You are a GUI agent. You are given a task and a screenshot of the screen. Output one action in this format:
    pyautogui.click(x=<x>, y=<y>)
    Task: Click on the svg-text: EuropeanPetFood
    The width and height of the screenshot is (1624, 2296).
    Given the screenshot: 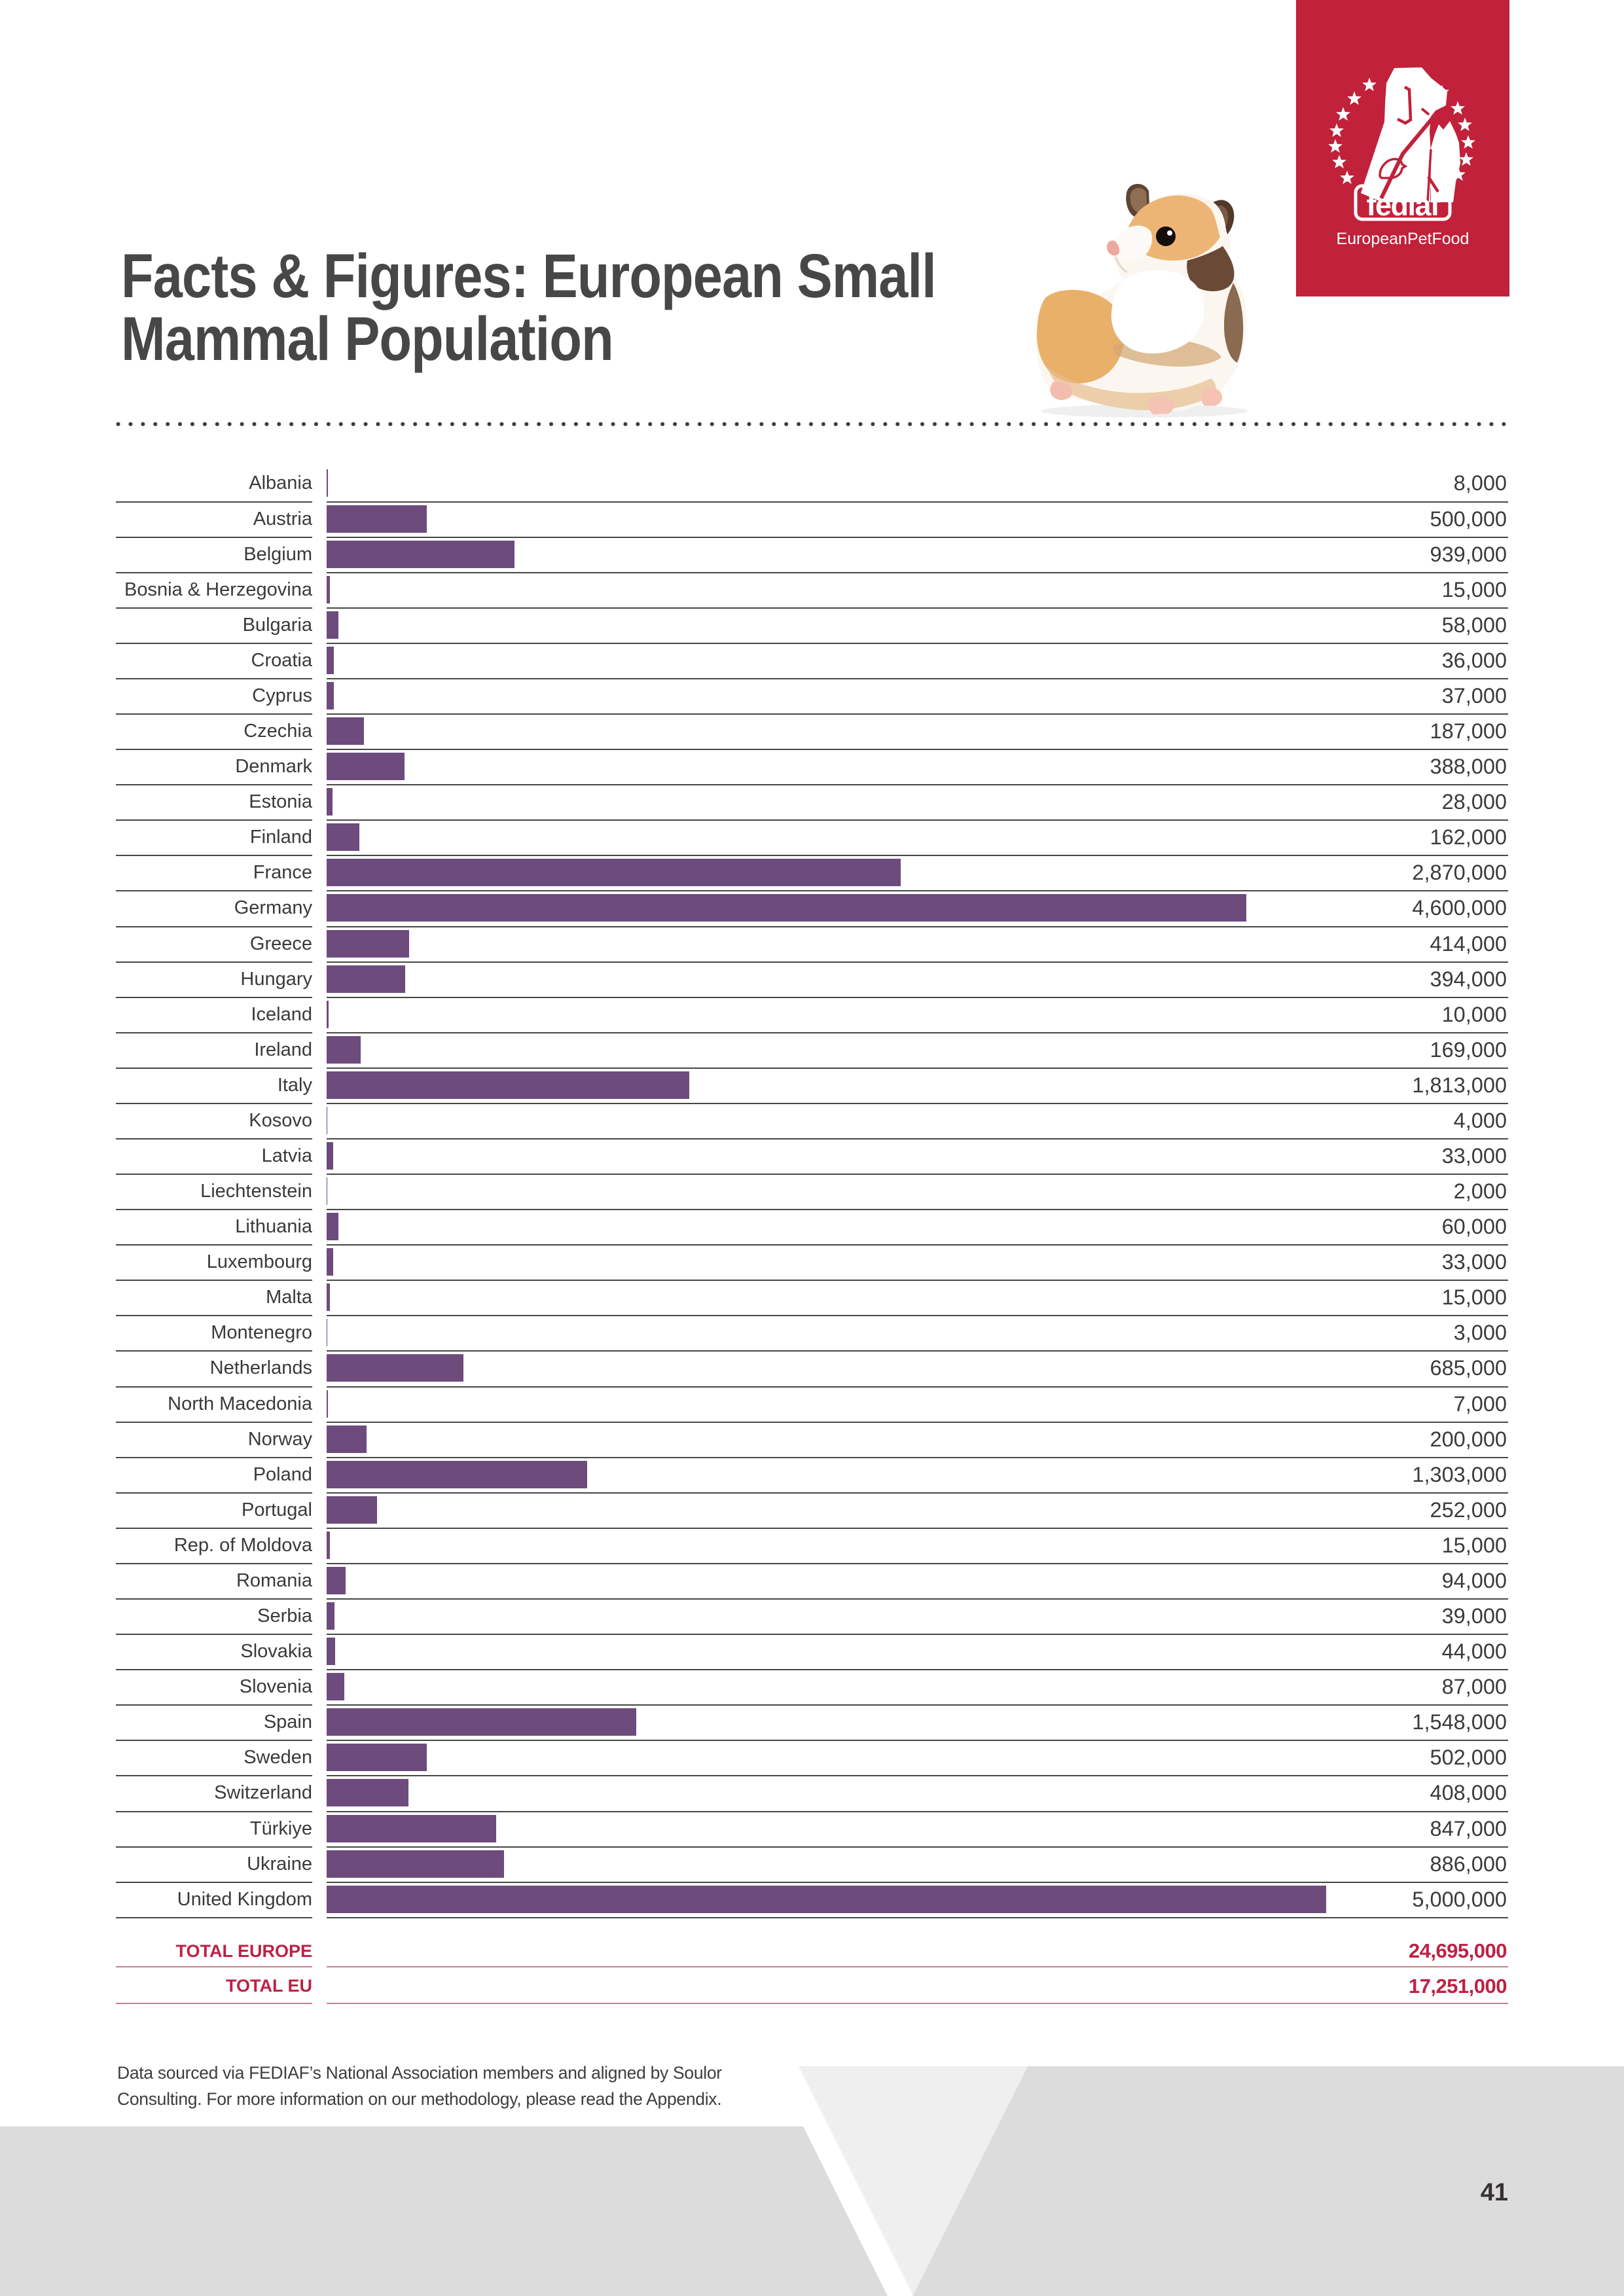 What is the action you would take?
    pyautogui.click(x=1403, y=239)
    